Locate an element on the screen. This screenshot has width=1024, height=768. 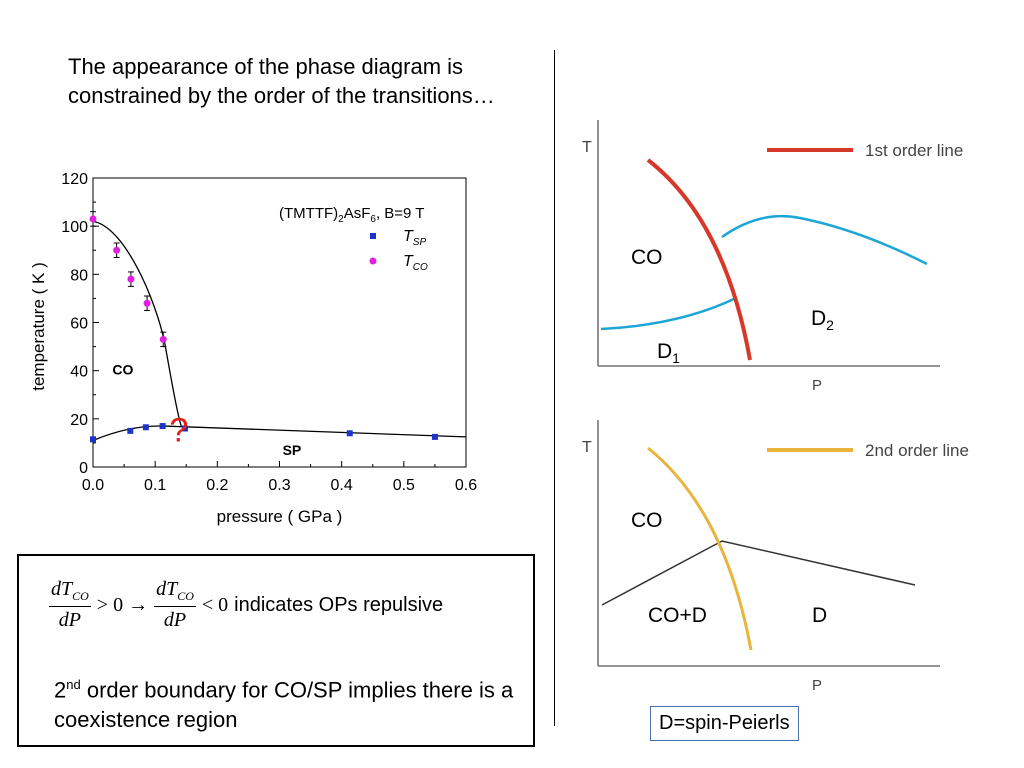
legend-label-1: TCO is located at coordinates (415, 263).